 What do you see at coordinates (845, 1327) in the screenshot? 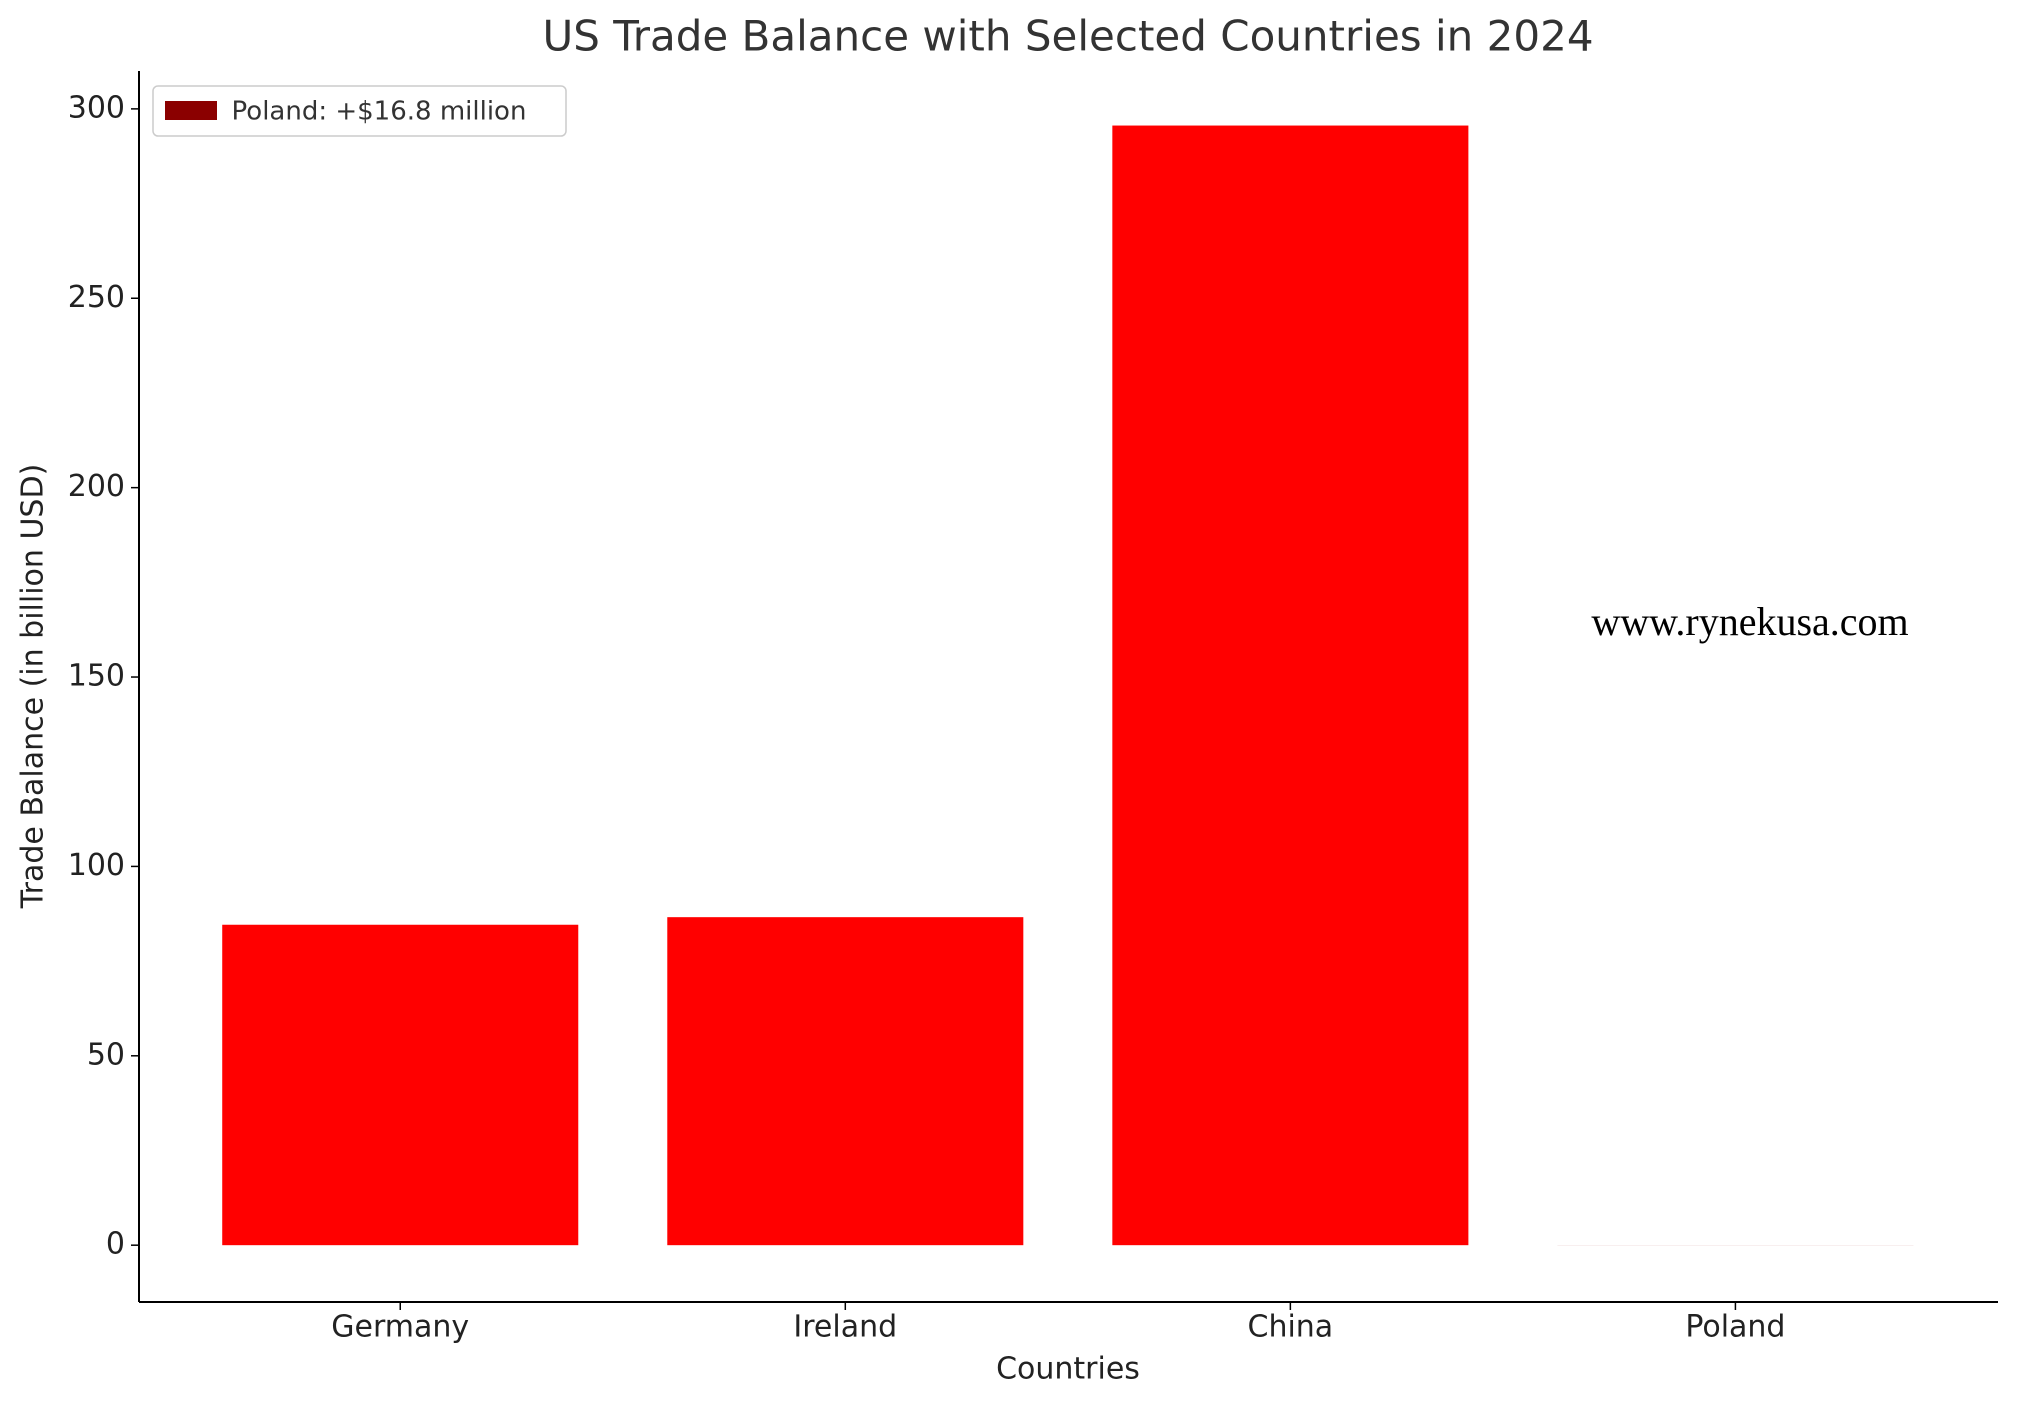
I see `x-tick-label: Ireland` at bounding box center [845, 1327].